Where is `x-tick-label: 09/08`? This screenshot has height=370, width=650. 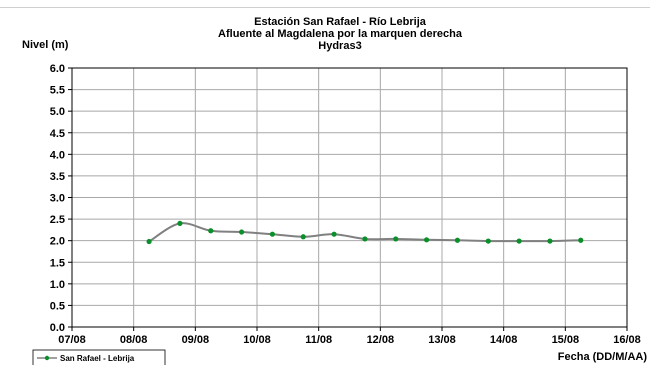
x-tick-label: 09/08 is located at coordinates (196, 340).